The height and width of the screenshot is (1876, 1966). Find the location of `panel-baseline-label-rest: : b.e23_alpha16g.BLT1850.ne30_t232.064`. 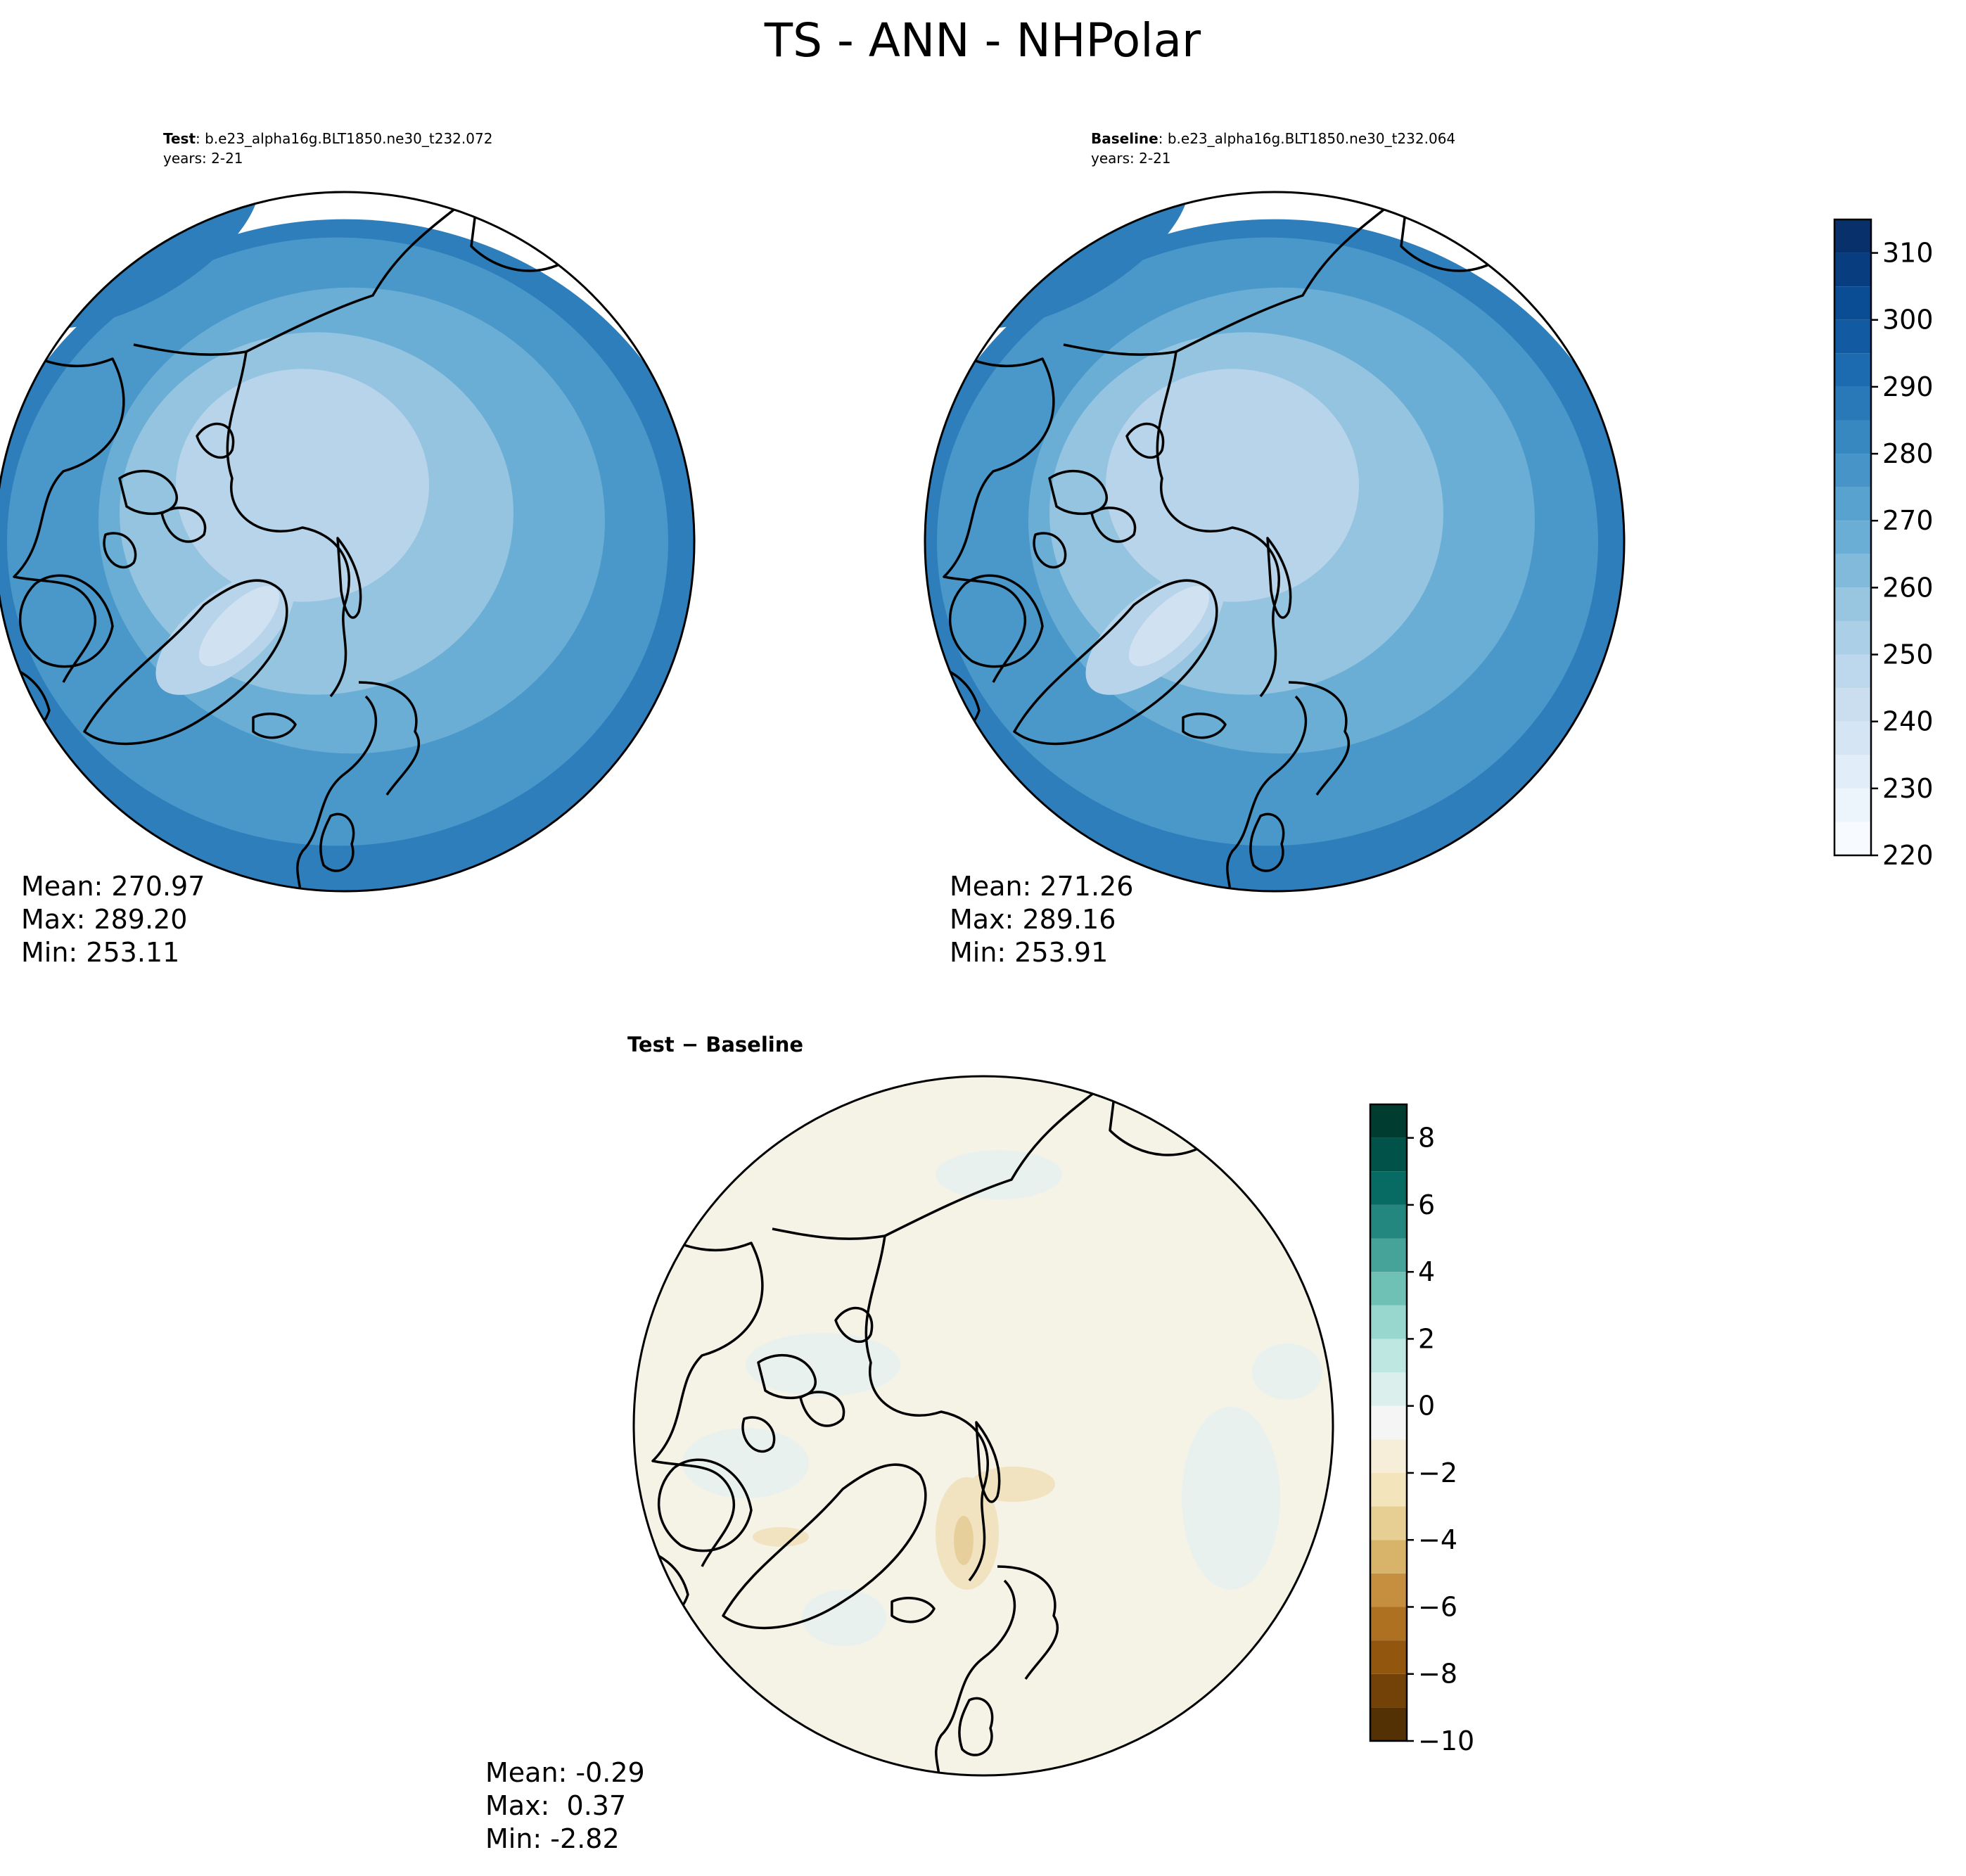

panel-baseline-label-rest: : b.e23_alpha16g.BLT1850.ne30_t232.064 is located at coordinates (1306, 138).